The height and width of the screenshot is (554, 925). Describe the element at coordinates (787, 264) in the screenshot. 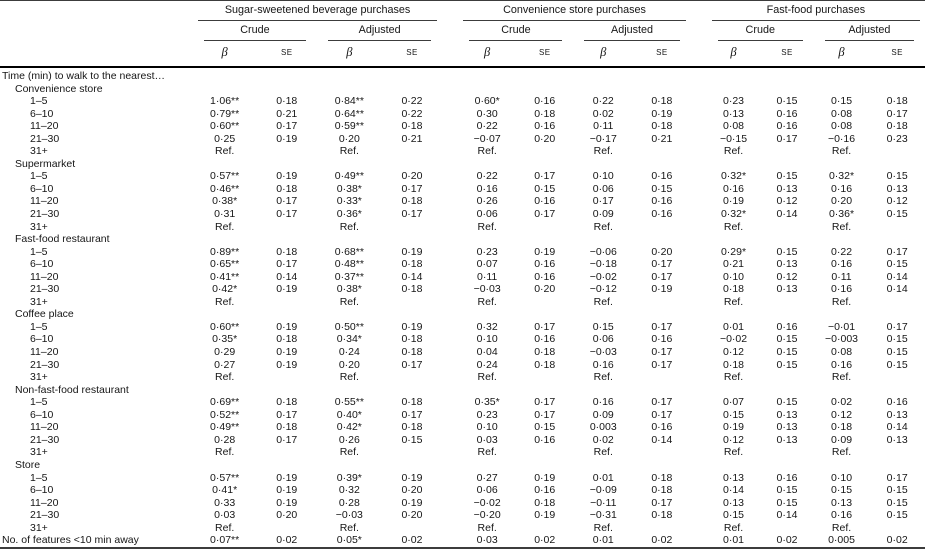

I see `se-value: 0·13` at that location.